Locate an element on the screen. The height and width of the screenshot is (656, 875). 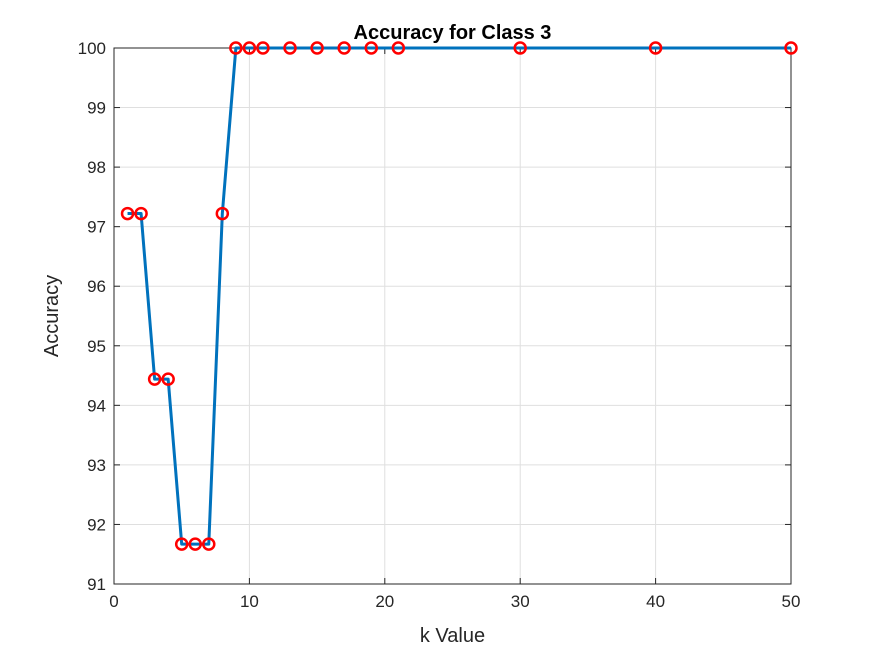
y-tick-label: 96 is located at coordinates (96, 286).